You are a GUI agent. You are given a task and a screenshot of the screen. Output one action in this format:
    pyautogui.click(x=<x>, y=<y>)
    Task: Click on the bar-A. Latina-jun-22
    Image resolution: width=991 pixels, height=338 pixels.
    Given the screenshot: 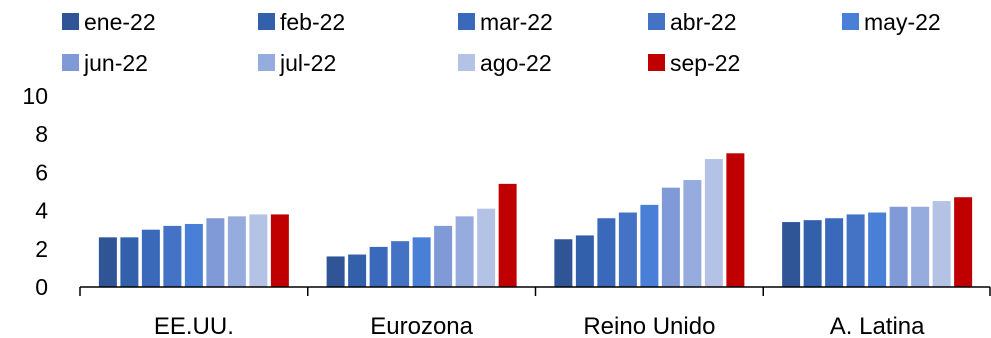 What is the action you would take?
    pyautogui.click(x=898, y=246)
    